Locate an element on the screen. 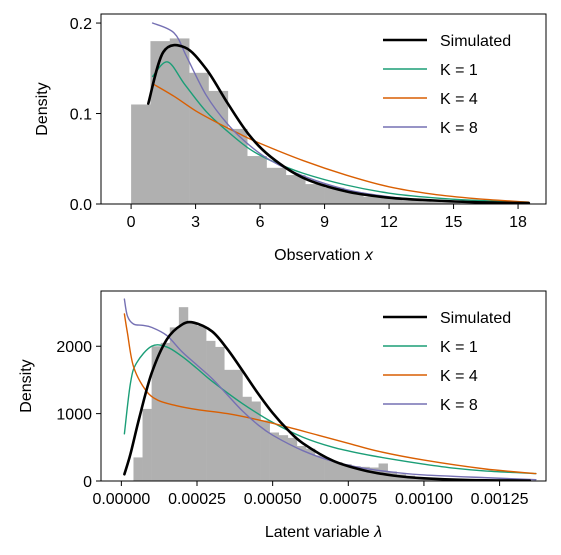 The width and height of the screenshot is (561, 555). y-tick-label: 0.2 is located at coordinates (81, 24).